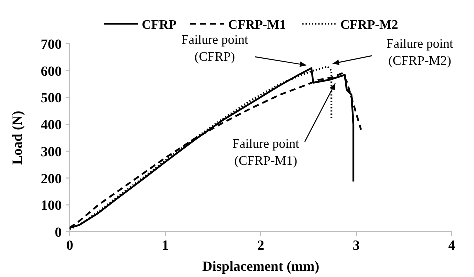 The image size is (474, 277). Describe the element at coordinates (452, 246) in the screenshot. I see `x-tick-label: 4` at that location.